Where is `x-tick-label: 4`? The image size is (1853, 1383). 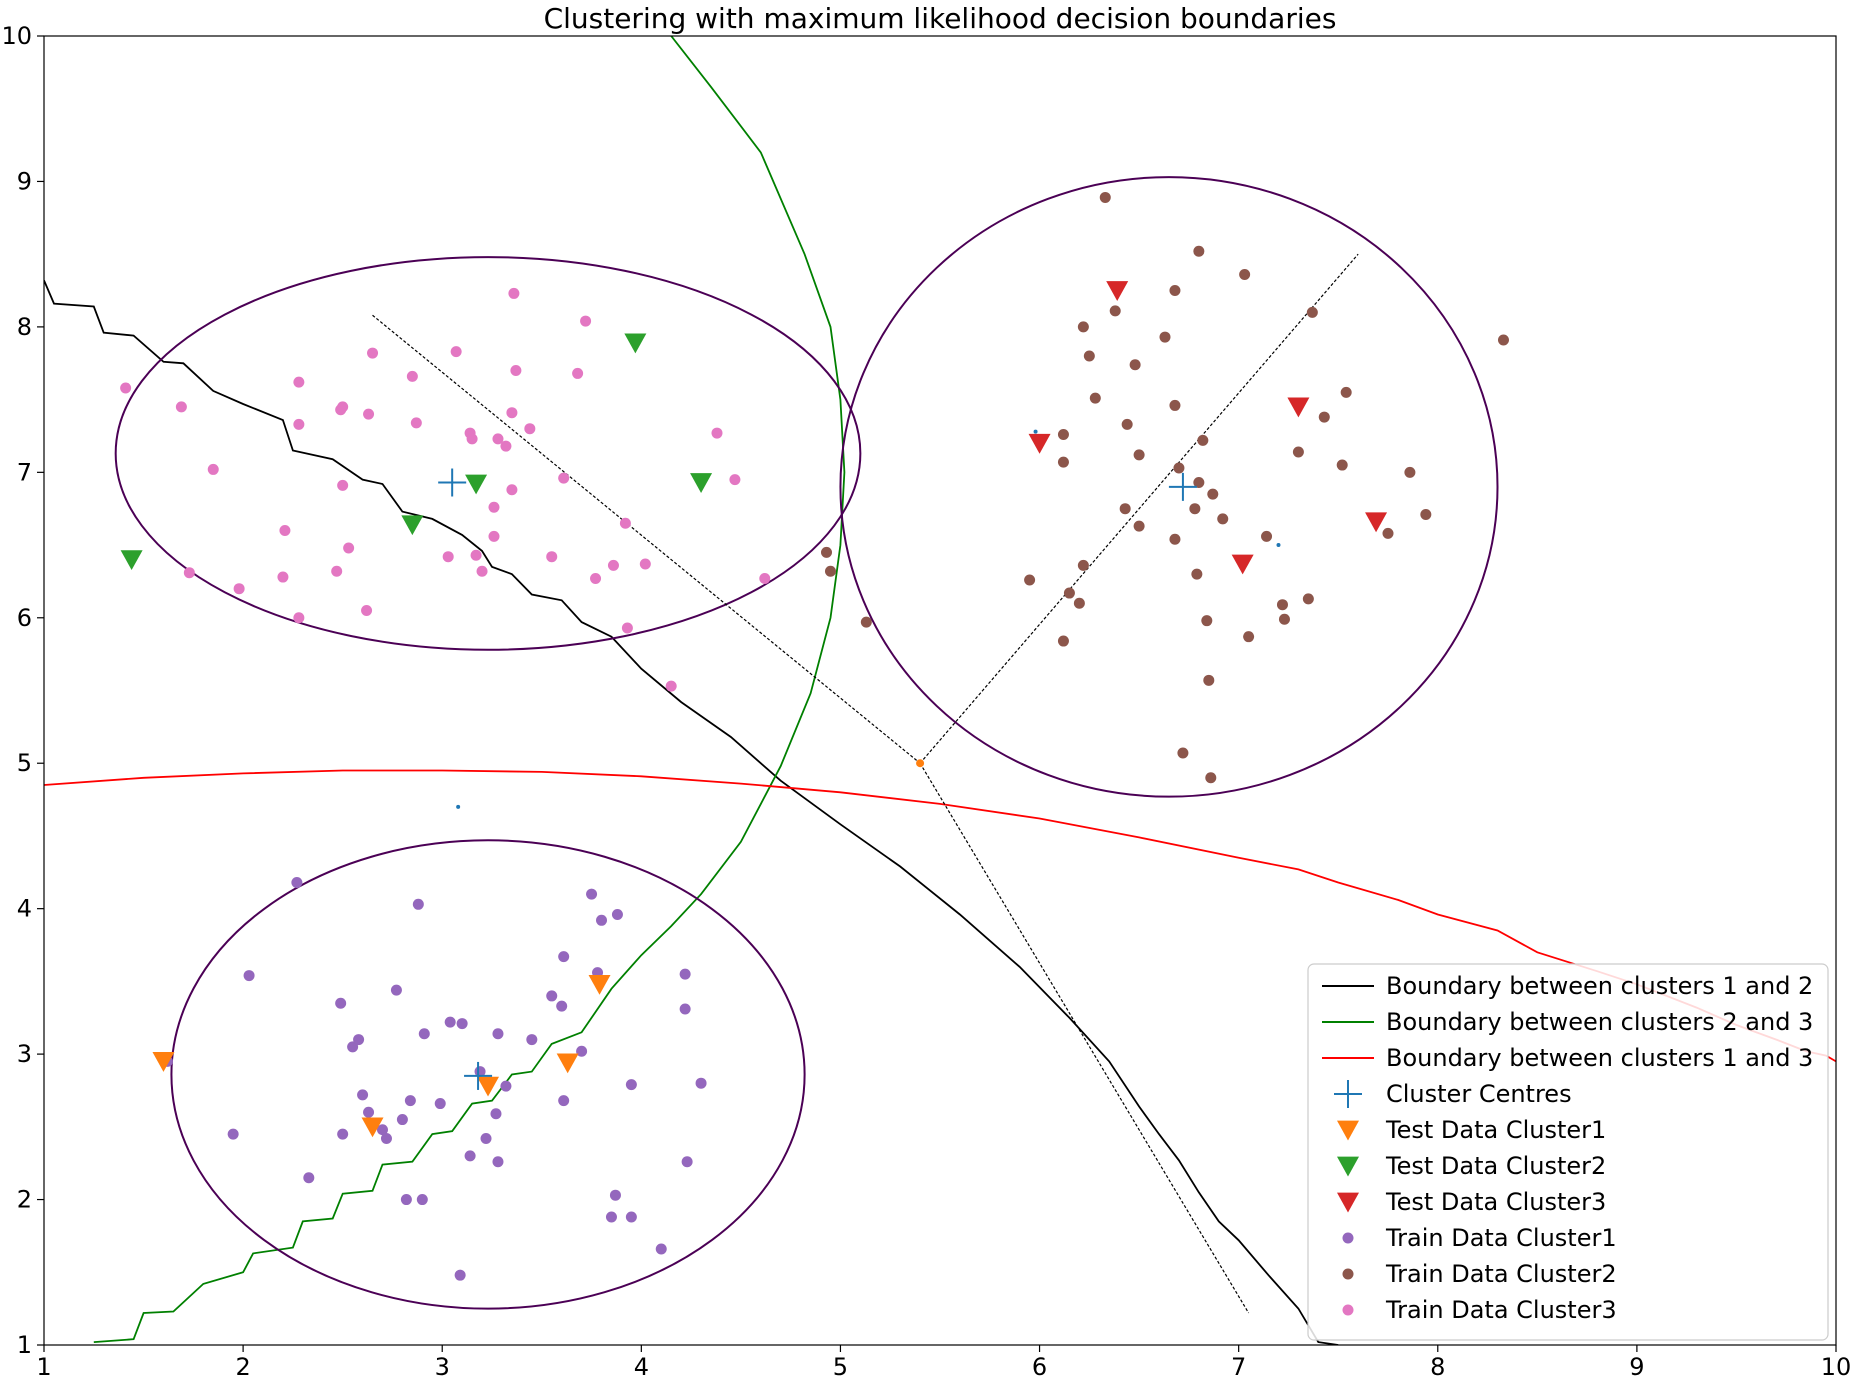
x-tick-label: 4 is located at coordinates (641, 1365).